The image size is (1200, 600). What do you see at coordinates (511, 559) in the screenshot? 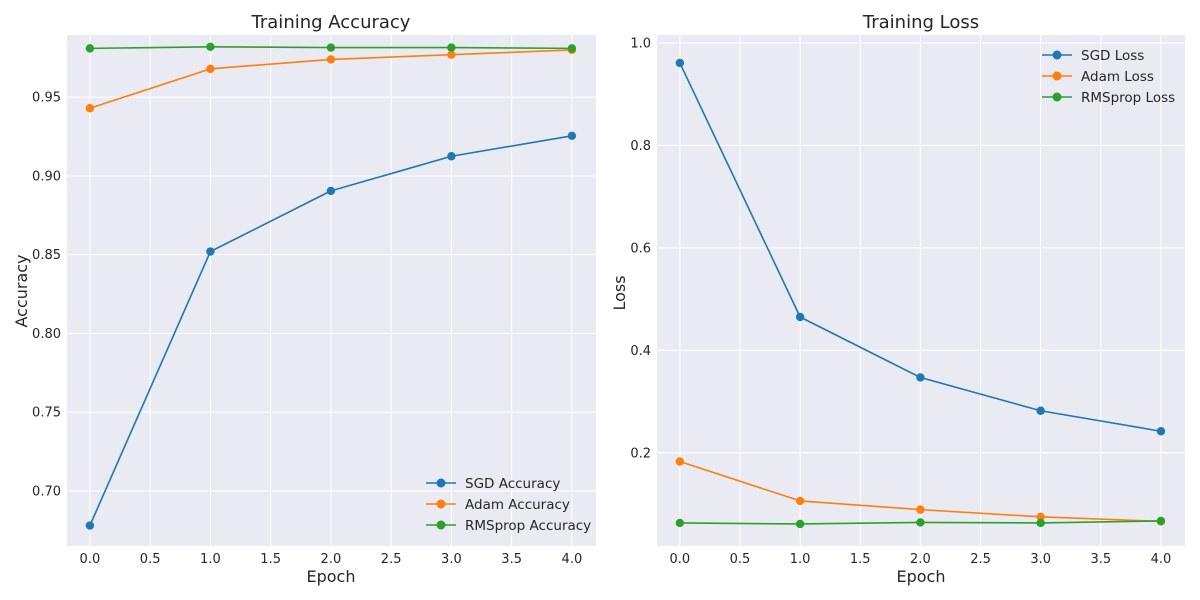
I see `accuracy-x-tick-label: 3.5` at bounding box center [511, 559].